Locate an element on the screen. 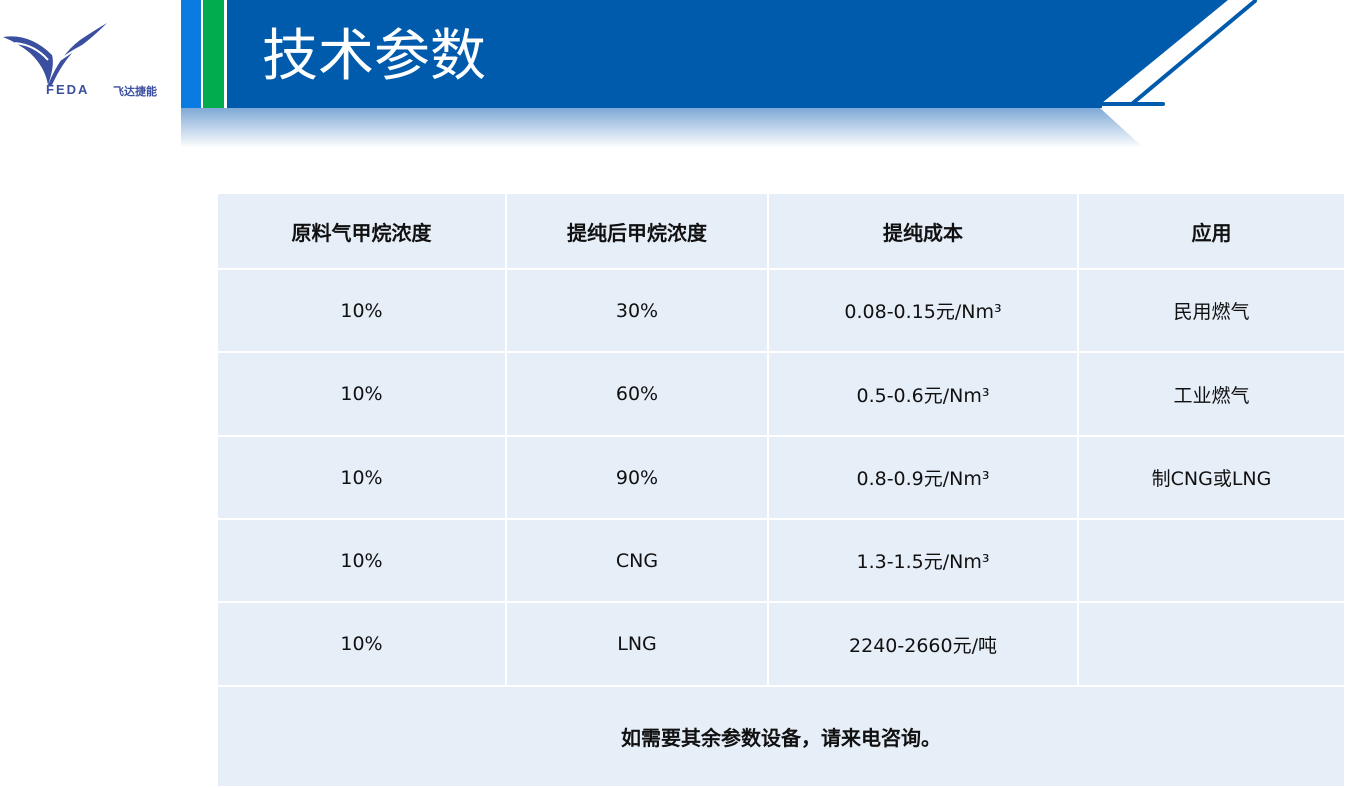  column-header: 应用 is located at coordinates (1211, 231).